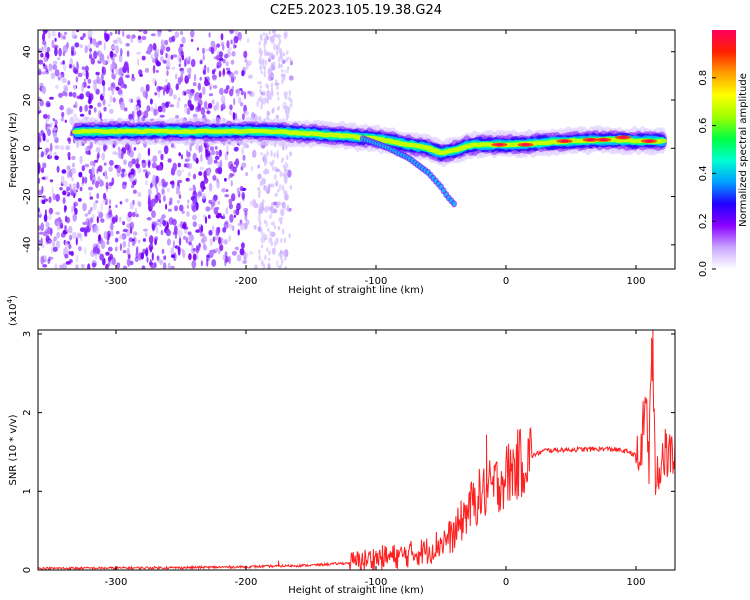 The image size is (750, 600). What do you see at coordinates (27, 100) in the screenshot?
I see `spectrogram-y-tick-label: 20` at bounding box center [27, 100].